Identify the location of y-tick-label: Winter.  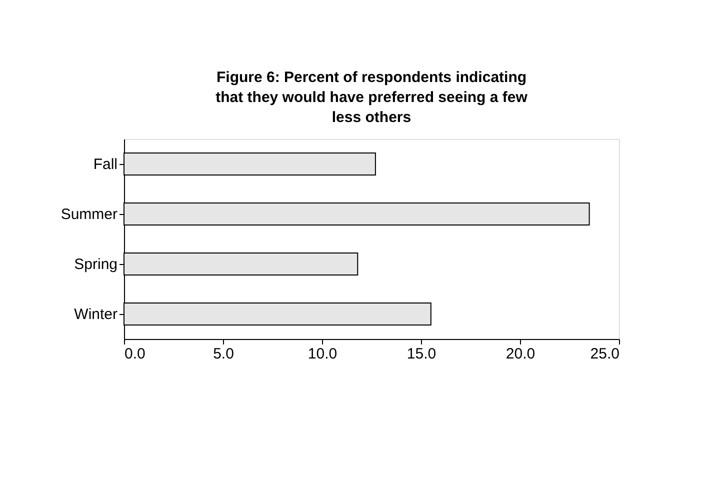
(96, 314).